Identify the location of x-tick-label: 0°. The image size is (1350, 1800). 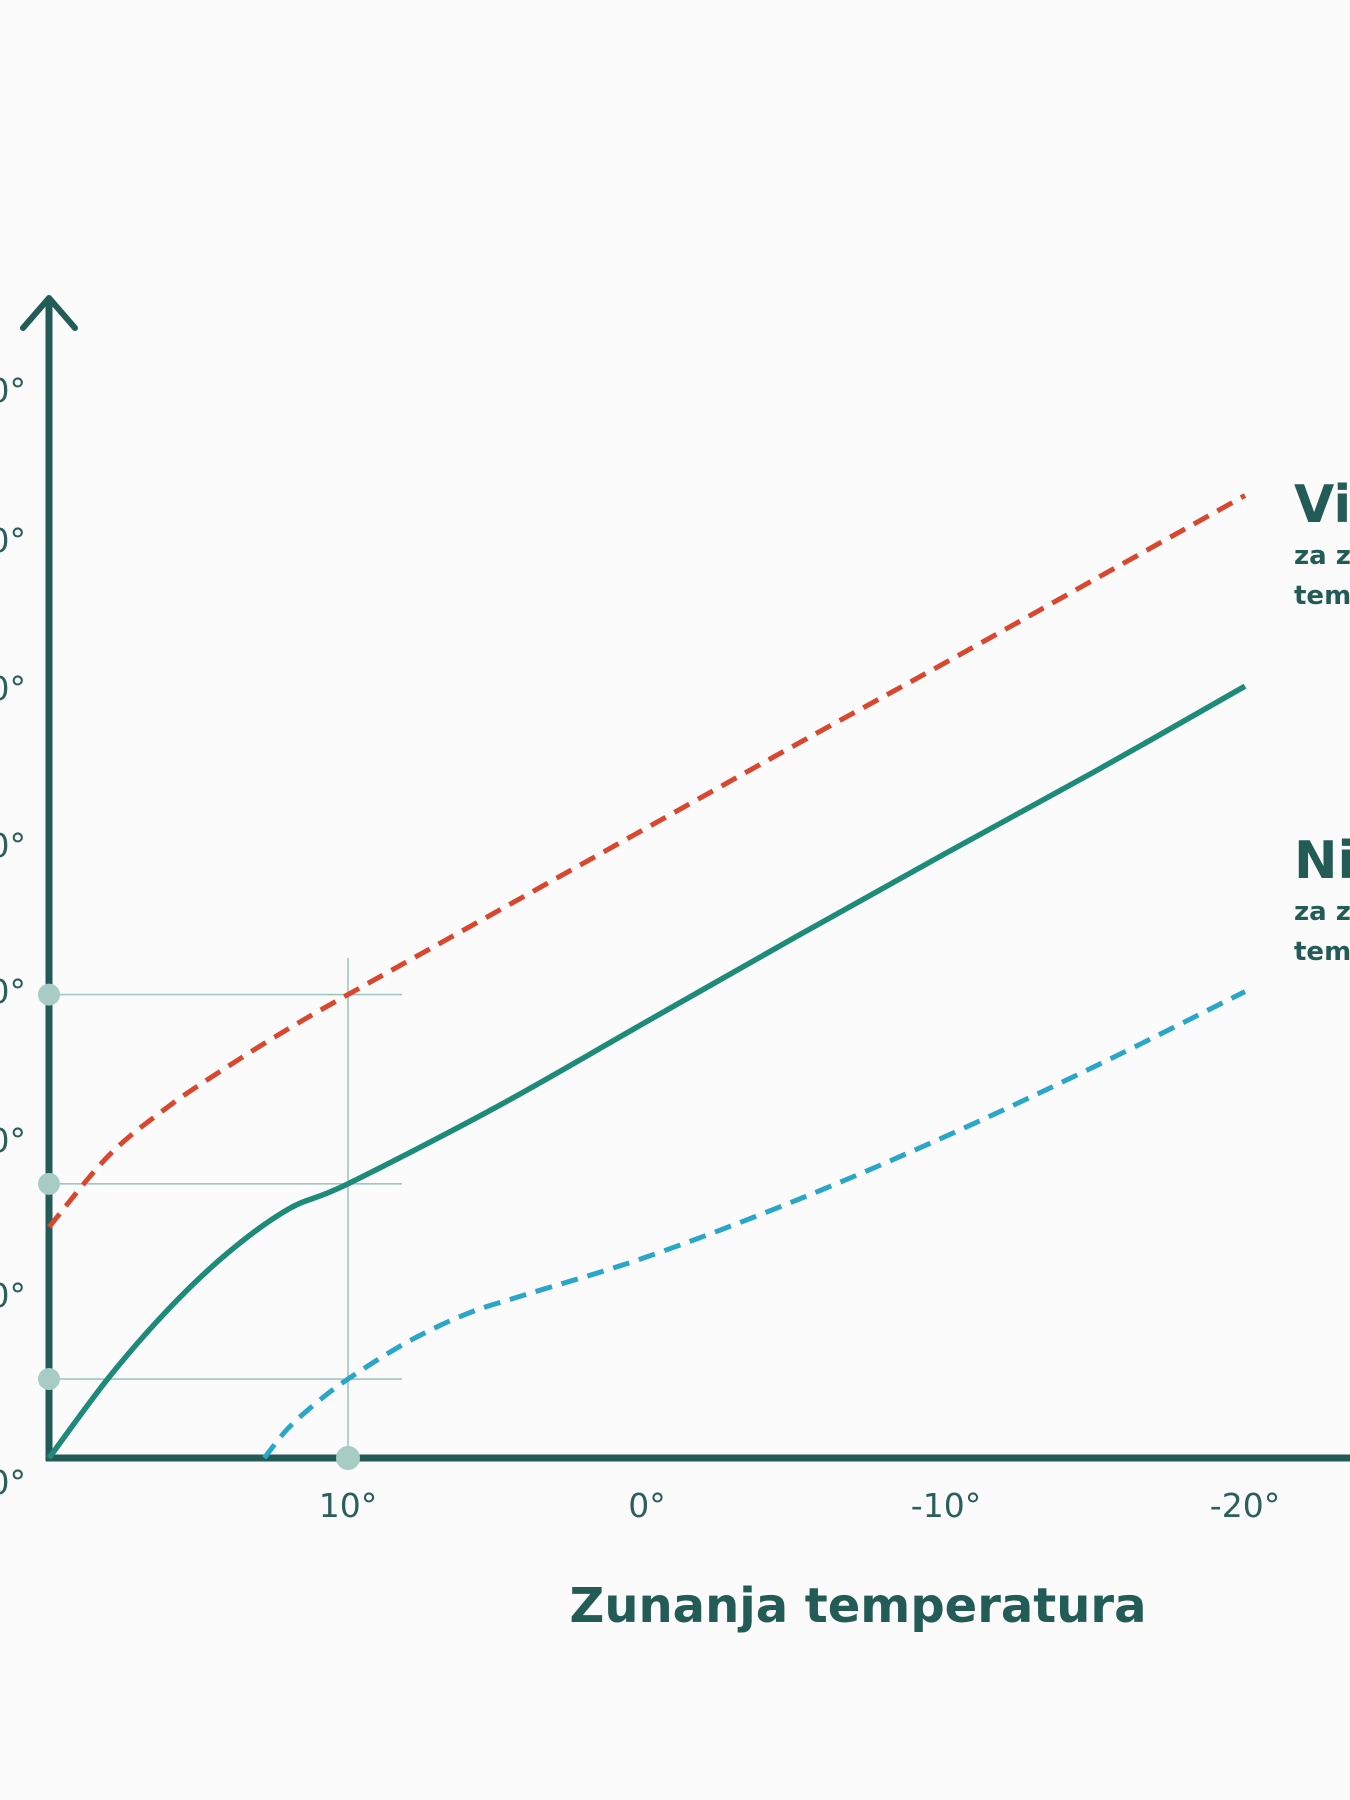
(647, 1505).